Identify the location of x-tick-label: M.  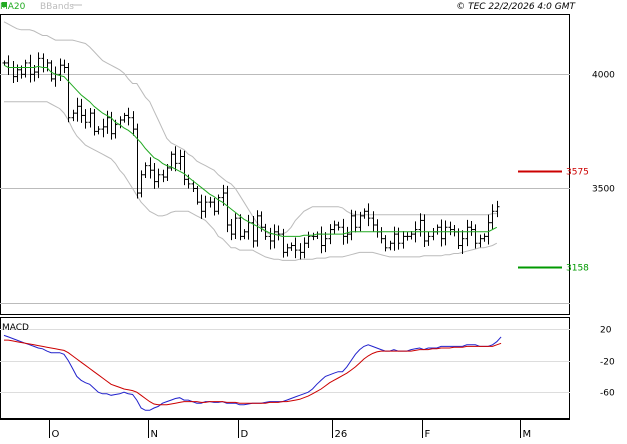
(527, 434).